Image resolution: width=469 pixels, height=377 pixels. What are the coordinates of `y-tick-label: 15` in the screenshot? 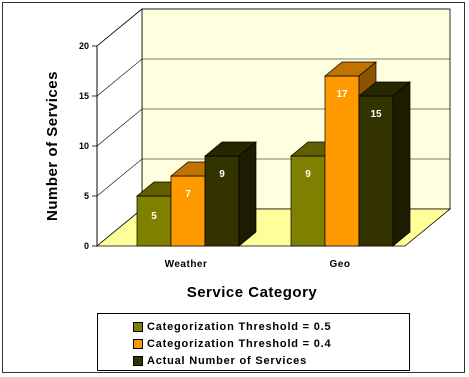 It's located at (84, 96).